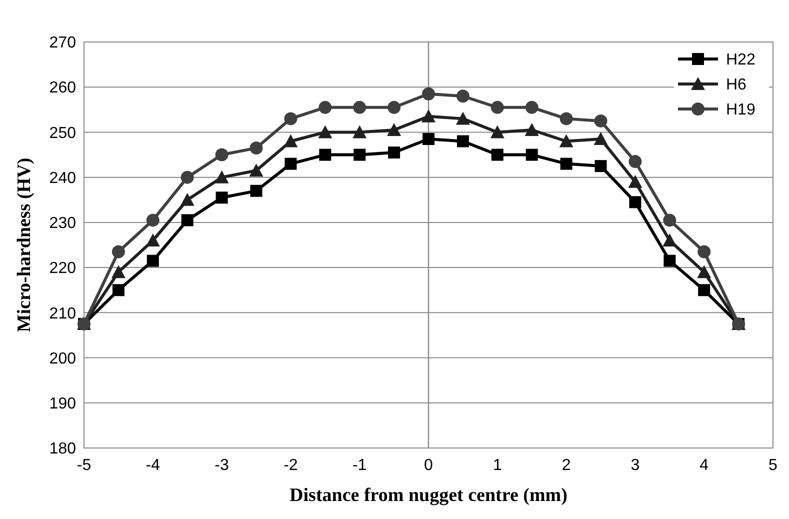 Image resolution: width=789 pixels, height=519 pixels. What do you see at coordinates (62, 313) in the screenshot?
I see `y-tick-label: 210` at bounding box center [62, 313].